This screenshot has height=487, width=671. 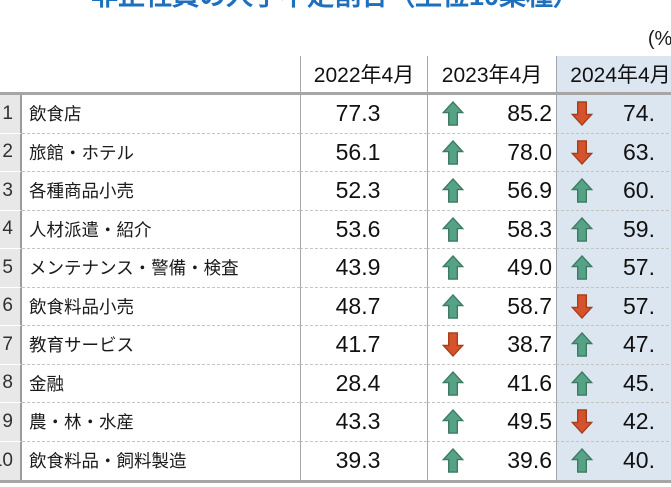 What do you see at coordinates (491, 74) in the screenshot?
I see `column-header-2023: 2023年4月` at bounding box center [491, 74].